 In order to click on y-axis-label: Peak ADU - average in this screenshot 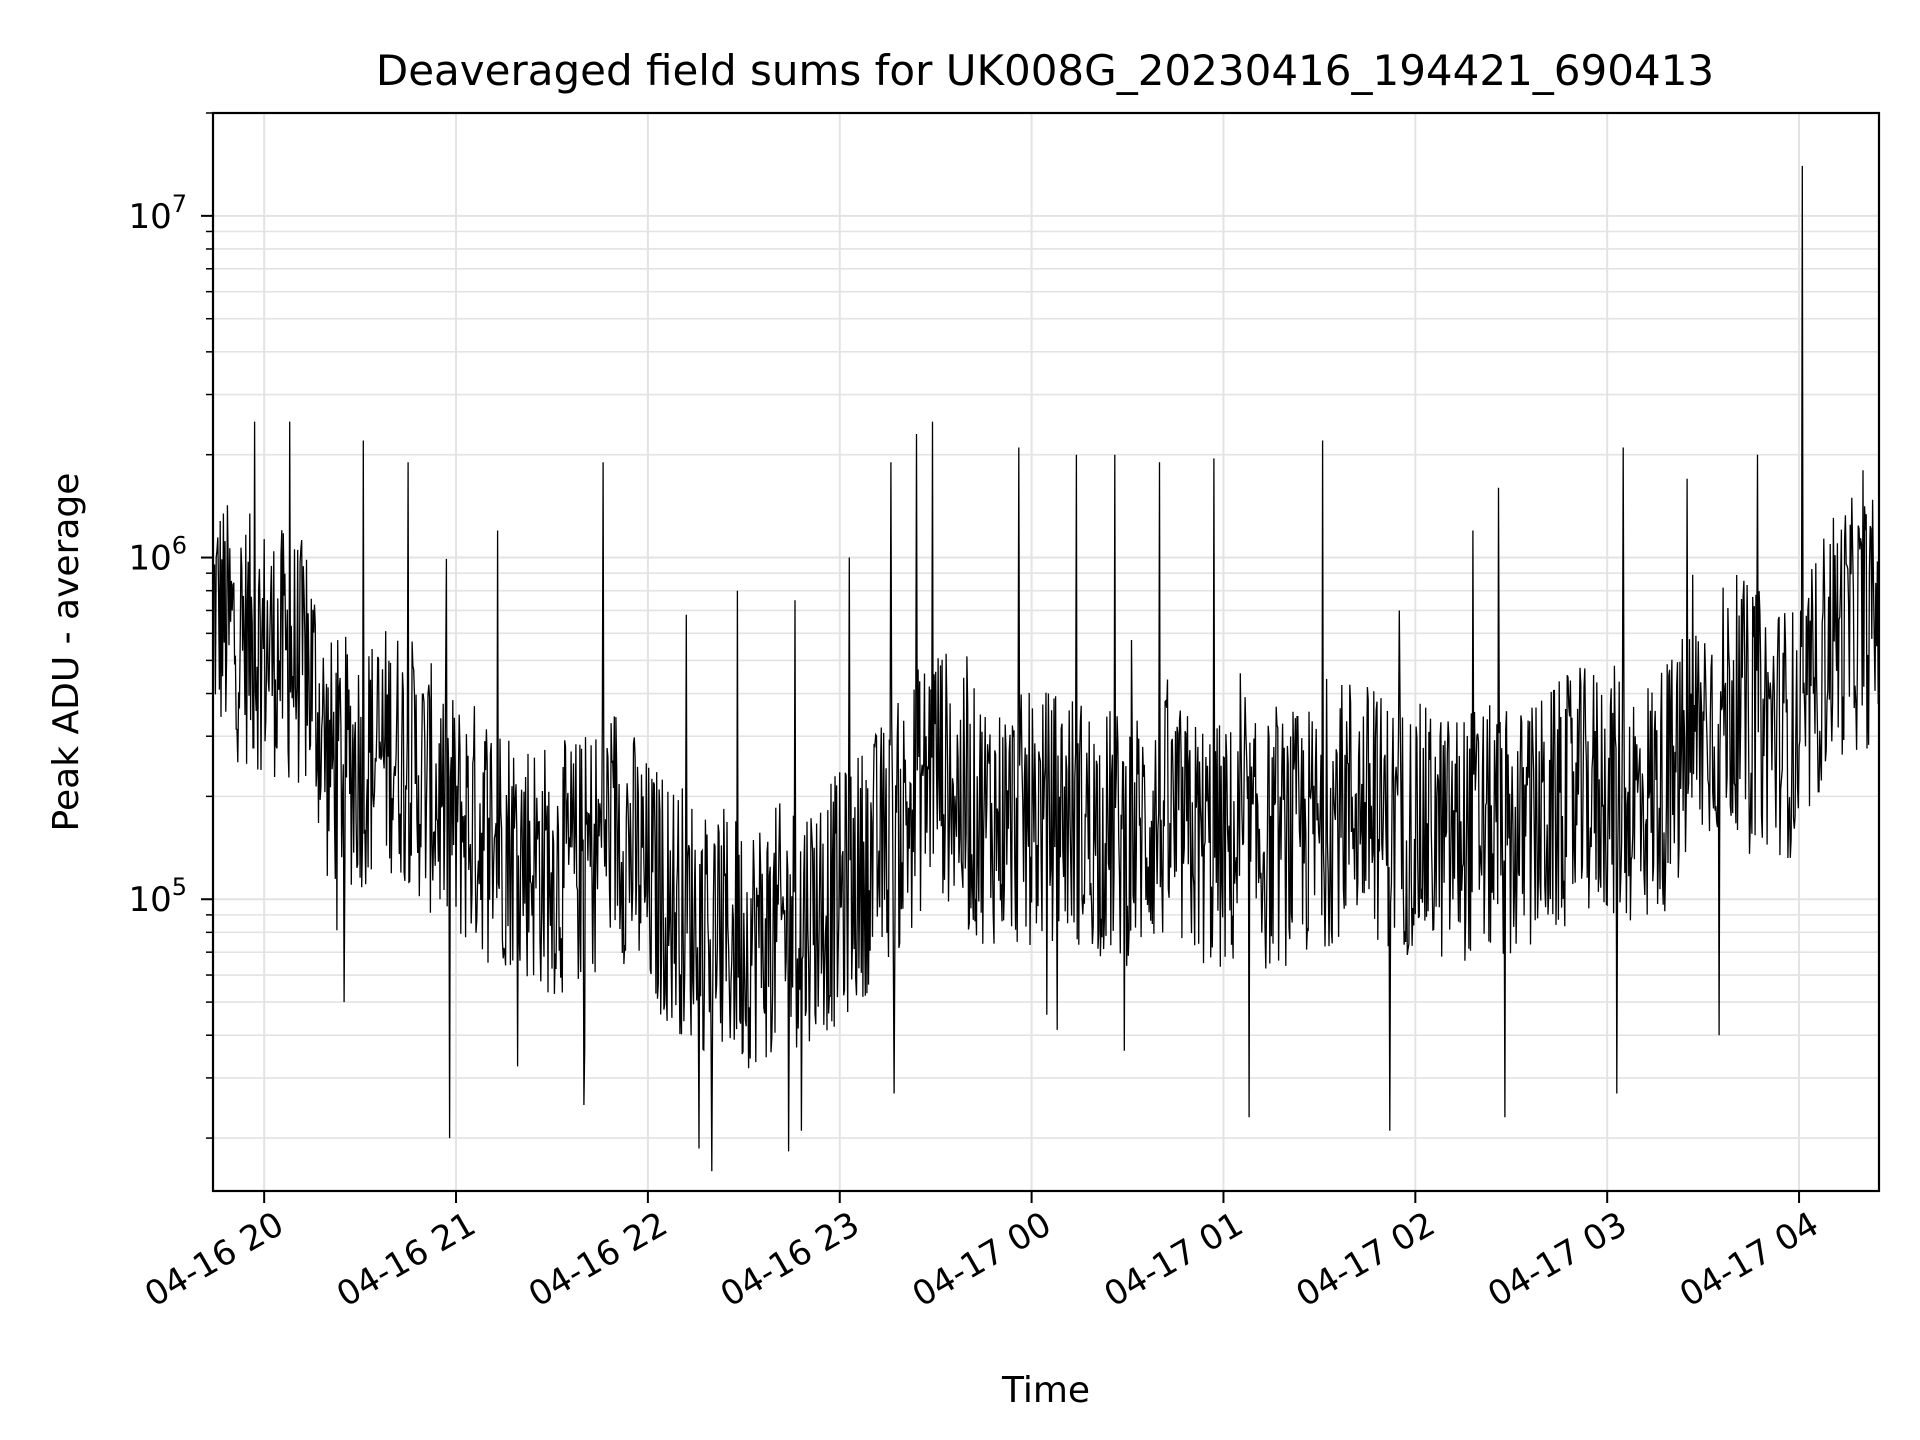, I will do `click(66, 652)`.